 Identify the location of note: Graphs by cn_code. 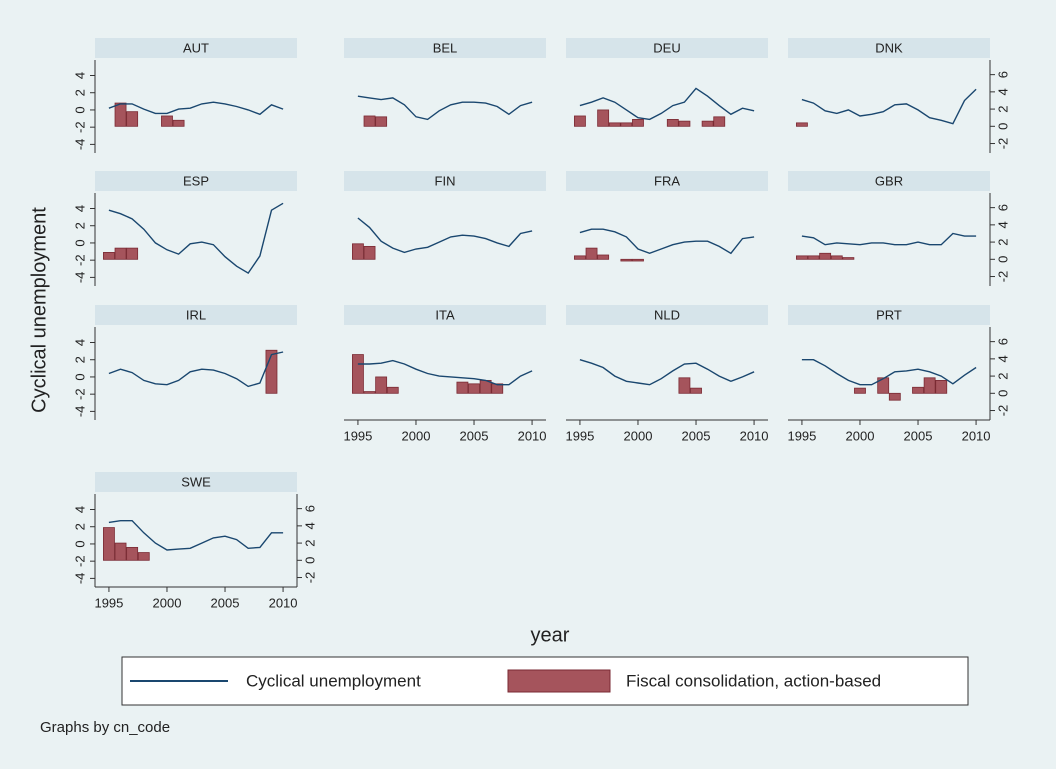
(105, 727).